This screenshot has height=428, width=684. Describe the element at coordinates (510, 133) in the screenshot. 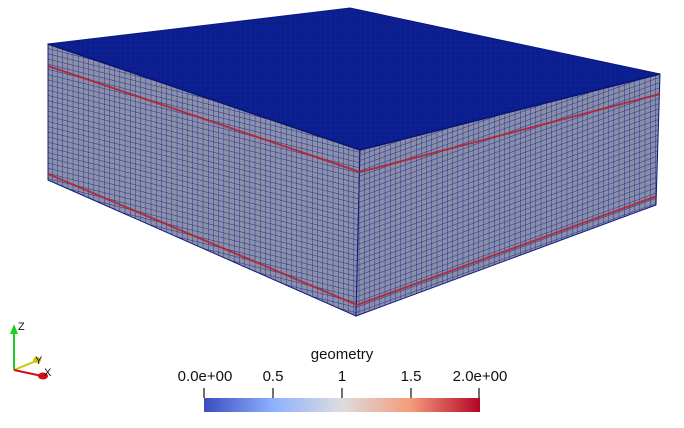

I see `highlight-layer-top-right` at that location.